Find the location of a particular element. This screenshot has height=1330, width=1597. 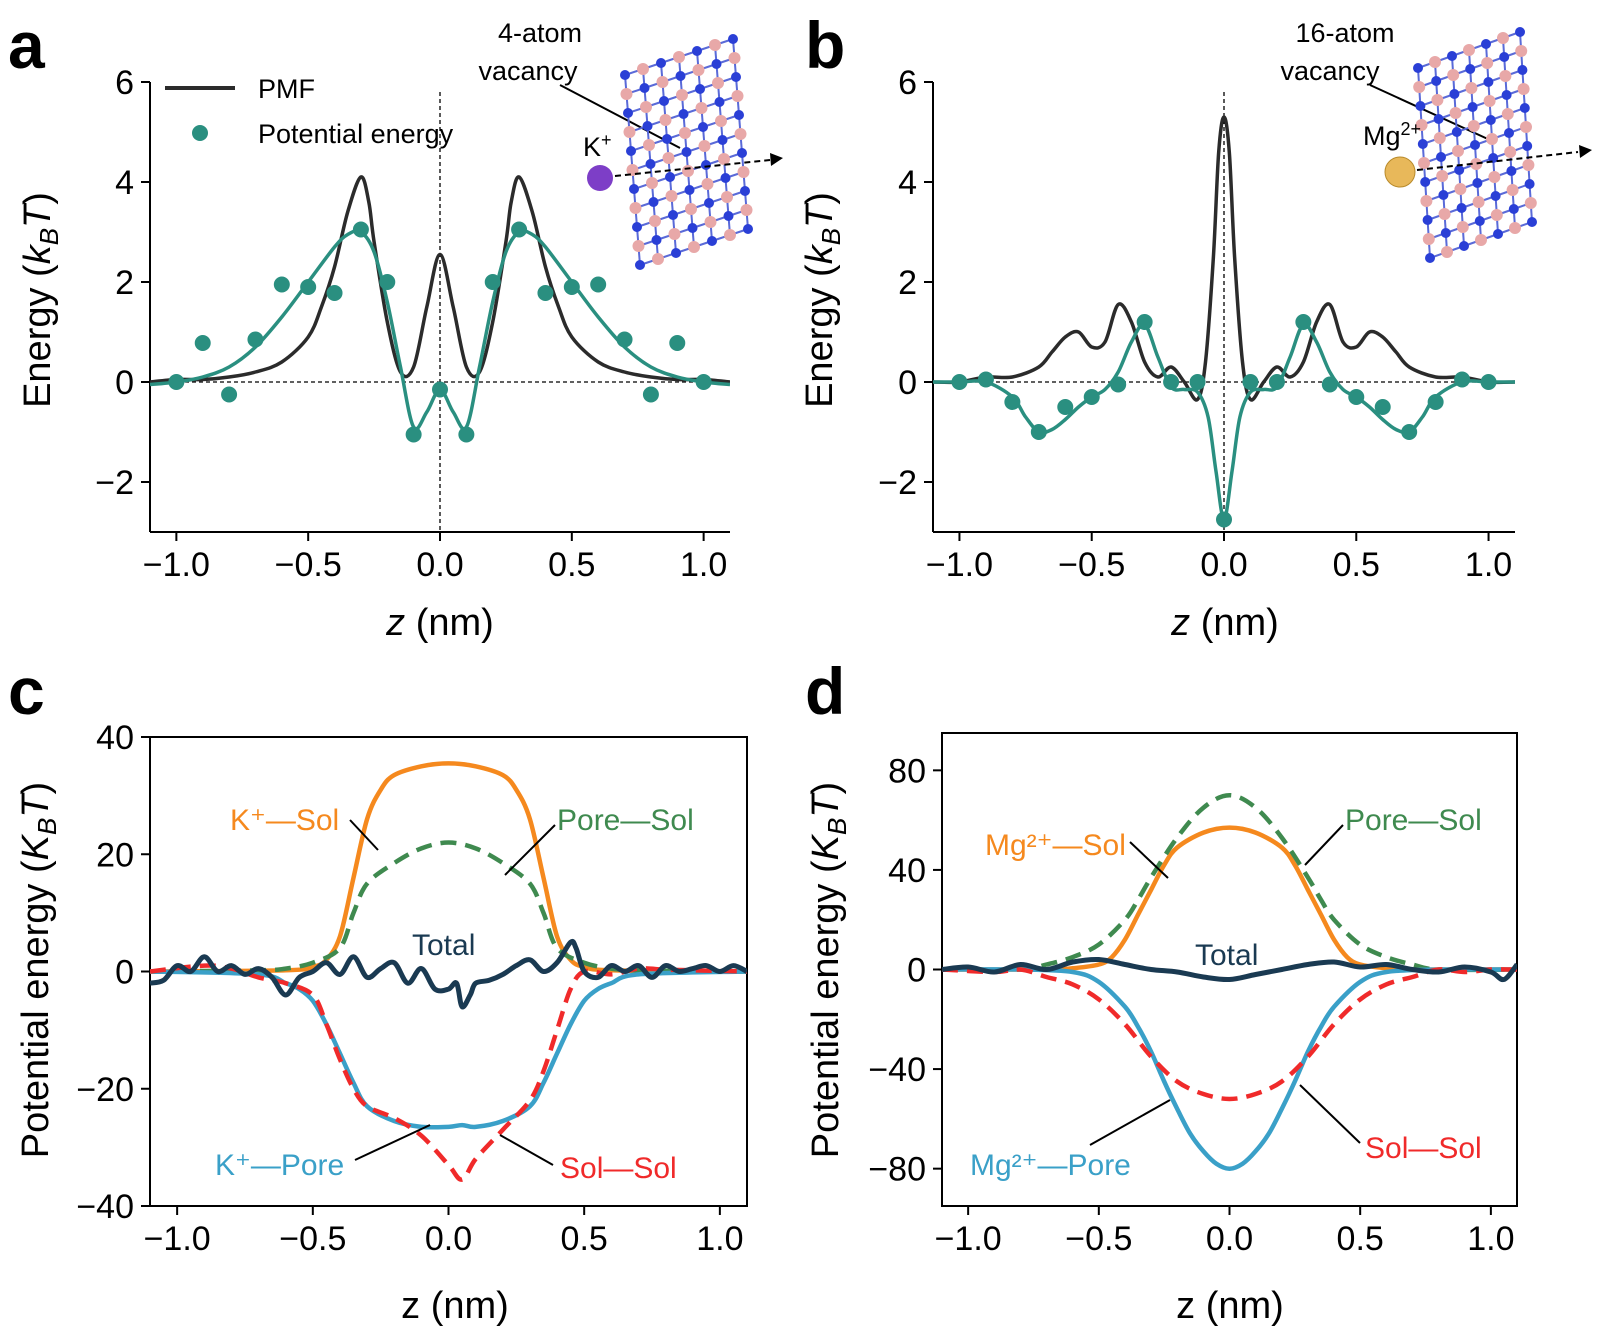

legend-a: PMF Potential energy is located at coordinates (309, 111).